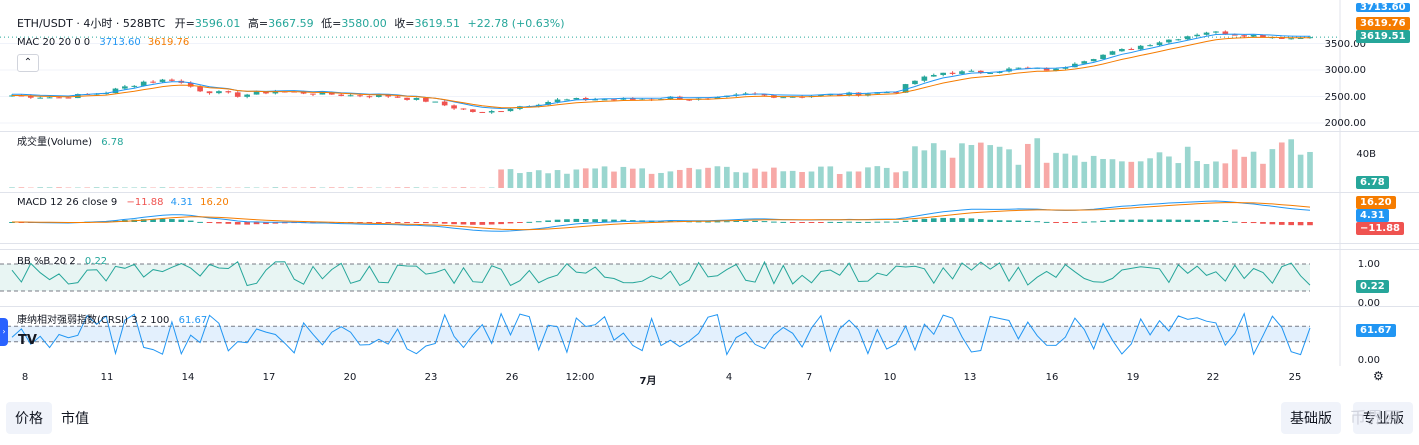  What do you see at coordinates (28, 63) in the screenshot?
I see `collapse-legend-button: ⌃` at bounding box center [28, 63].